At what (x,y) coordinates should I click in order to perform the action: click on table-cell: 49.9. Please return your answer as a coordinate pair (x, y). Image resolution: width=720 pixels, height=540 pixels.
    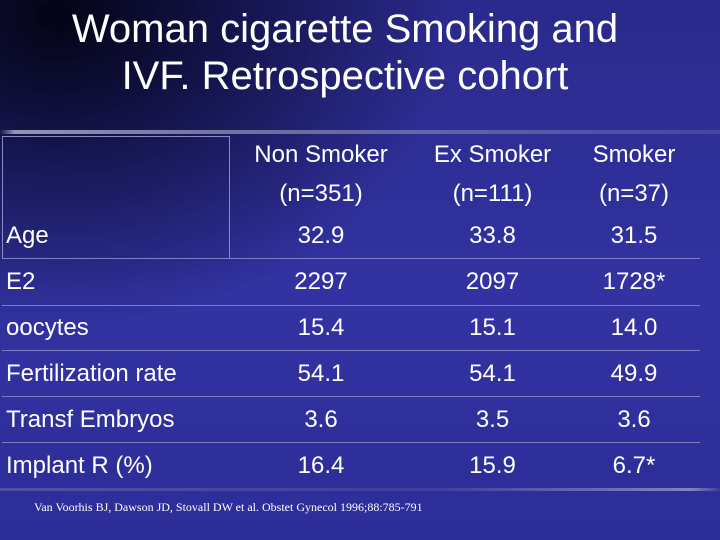
    Looking at the image, I should click on (634, 373).